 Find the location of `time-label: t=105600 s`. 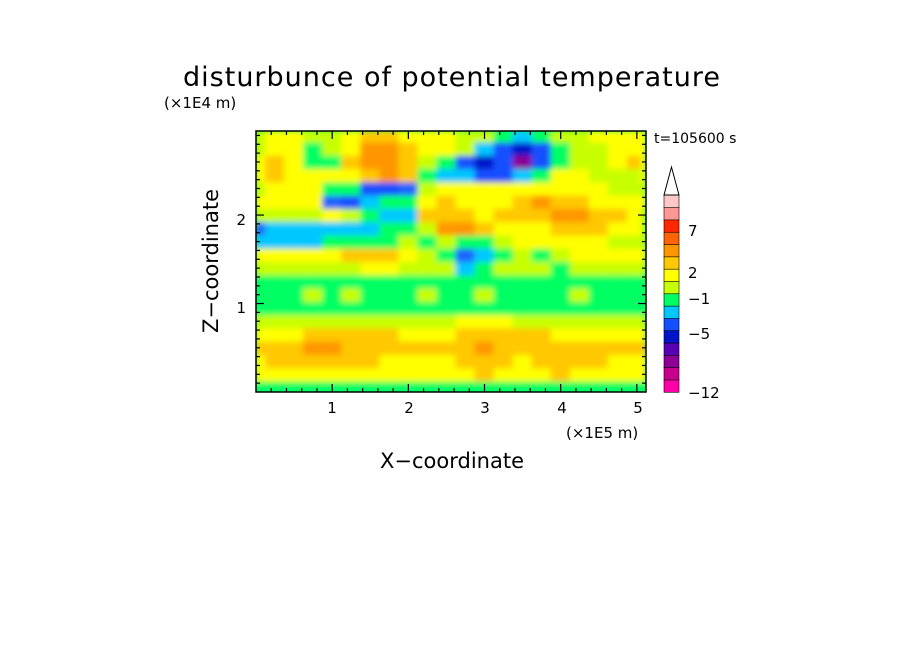

time-label: t=105600 s is located at coordinates (695, 139).